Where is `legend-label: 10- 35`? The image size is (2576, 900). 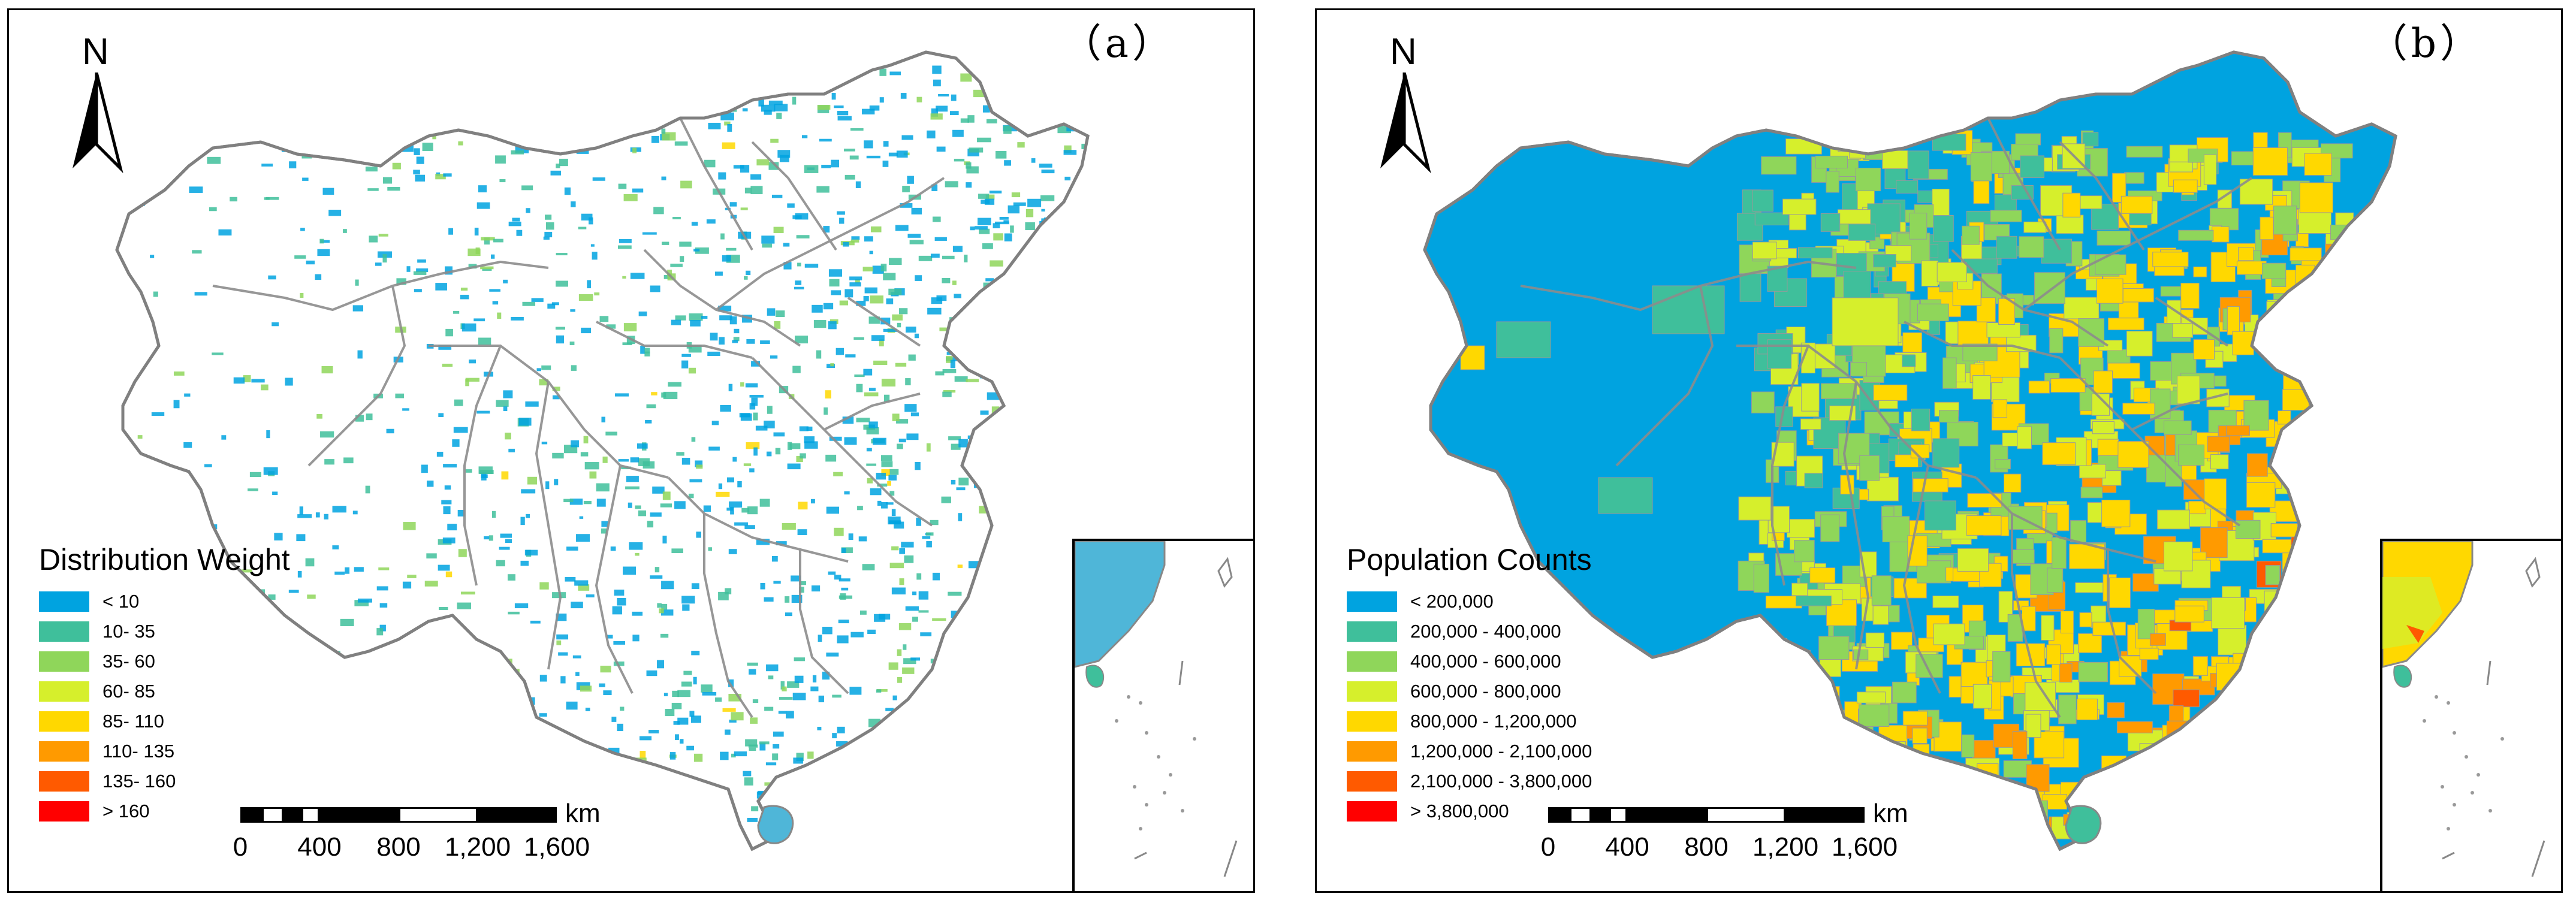 legend-label: 10- 35 is located at coordinates (128, 631).